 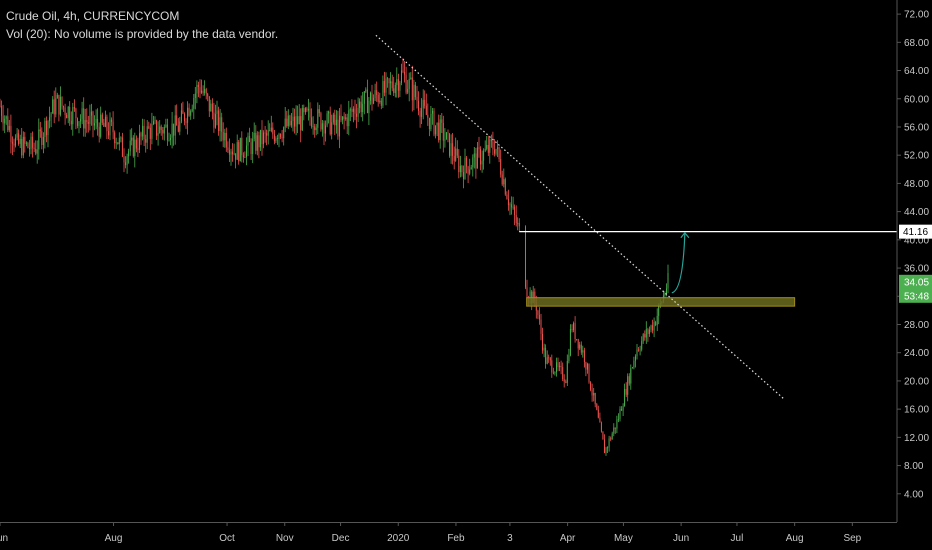 I want to click on current-price-tag, so click(x=915, y=288).